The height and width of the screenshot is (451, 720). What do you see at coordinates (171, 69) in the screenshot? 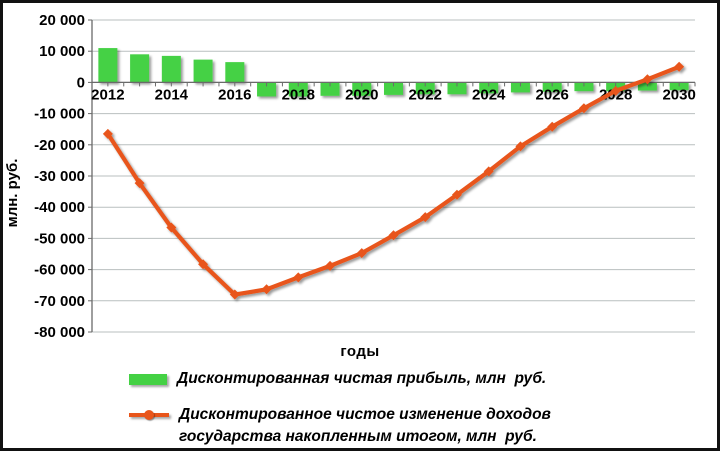
I see `bar-2014` at bounding box center [171, 69].